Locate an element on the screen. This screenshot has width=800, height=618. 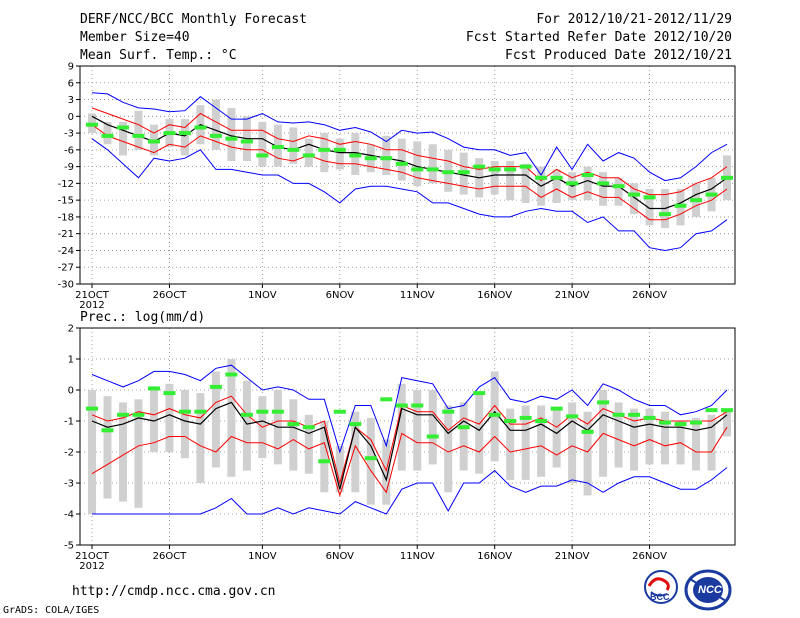
forecast-started-date: Fcst Started Refer Date 2012/10/20 is located at coordinates (598, 37).